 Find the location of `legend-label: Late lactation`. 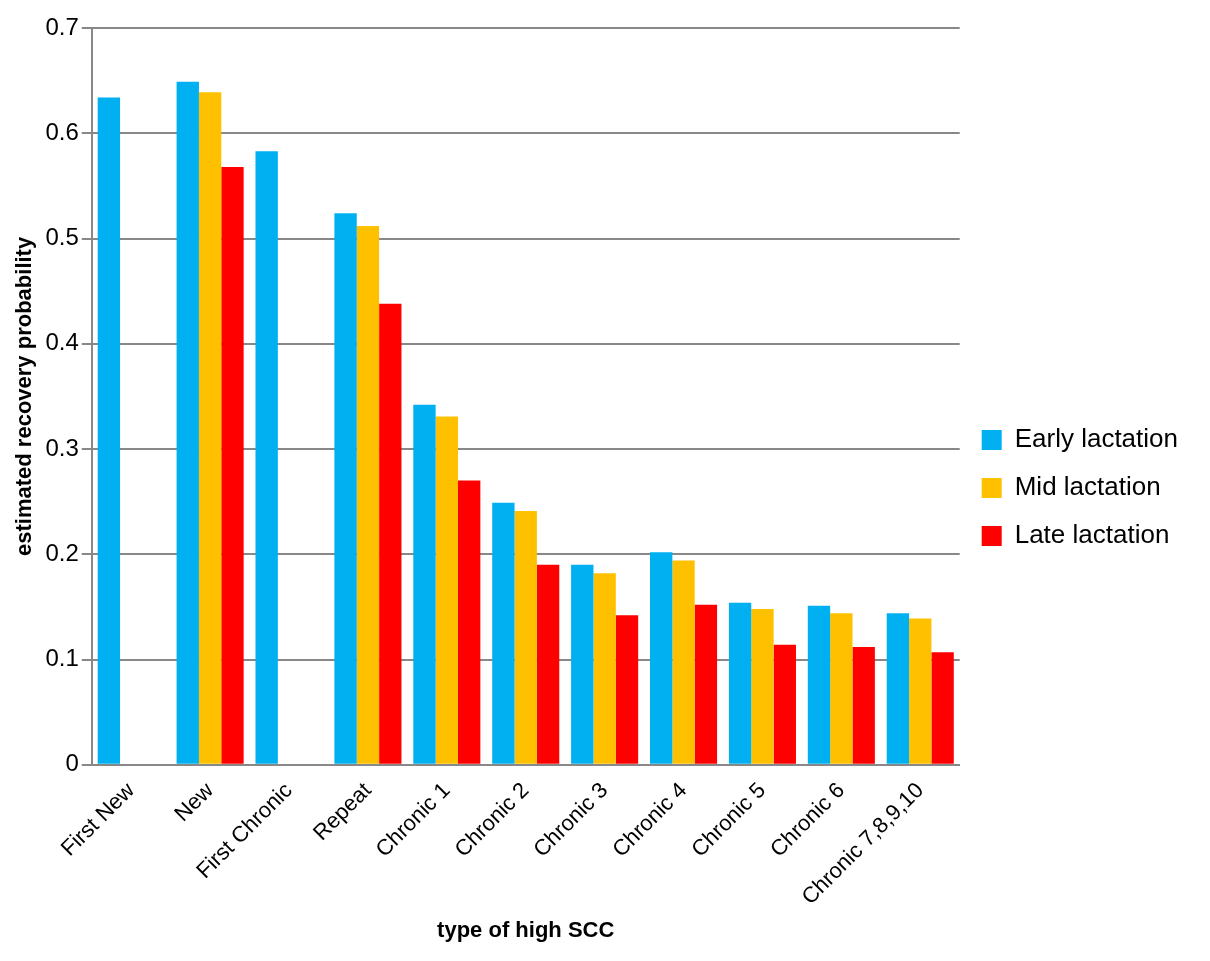

legend-label: Late lactation is located at coordinates (1092, 534).